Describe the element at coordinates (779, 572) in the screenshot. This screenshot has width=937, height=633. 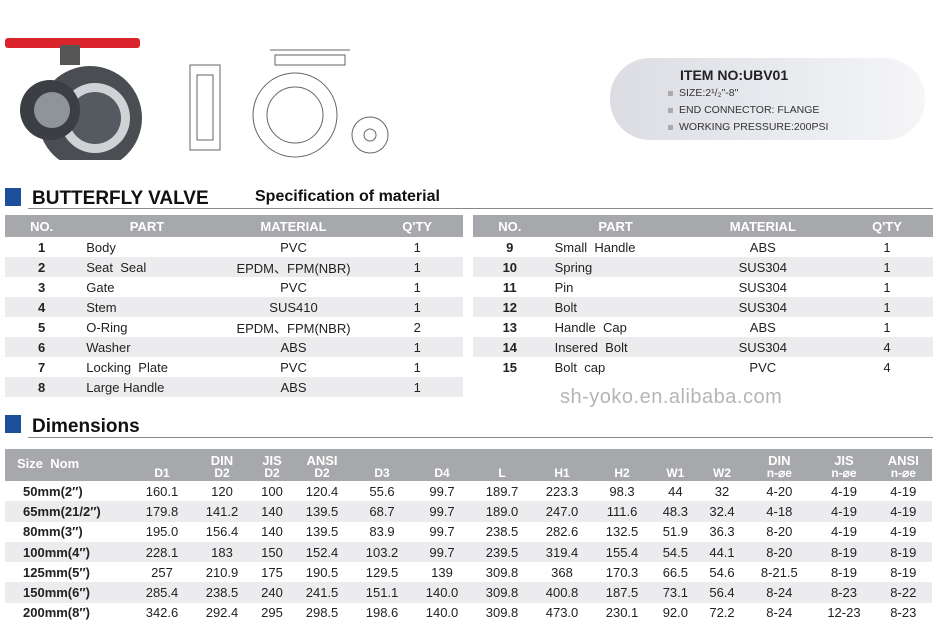
I see `dimension-value: 8-21.5` at that location.